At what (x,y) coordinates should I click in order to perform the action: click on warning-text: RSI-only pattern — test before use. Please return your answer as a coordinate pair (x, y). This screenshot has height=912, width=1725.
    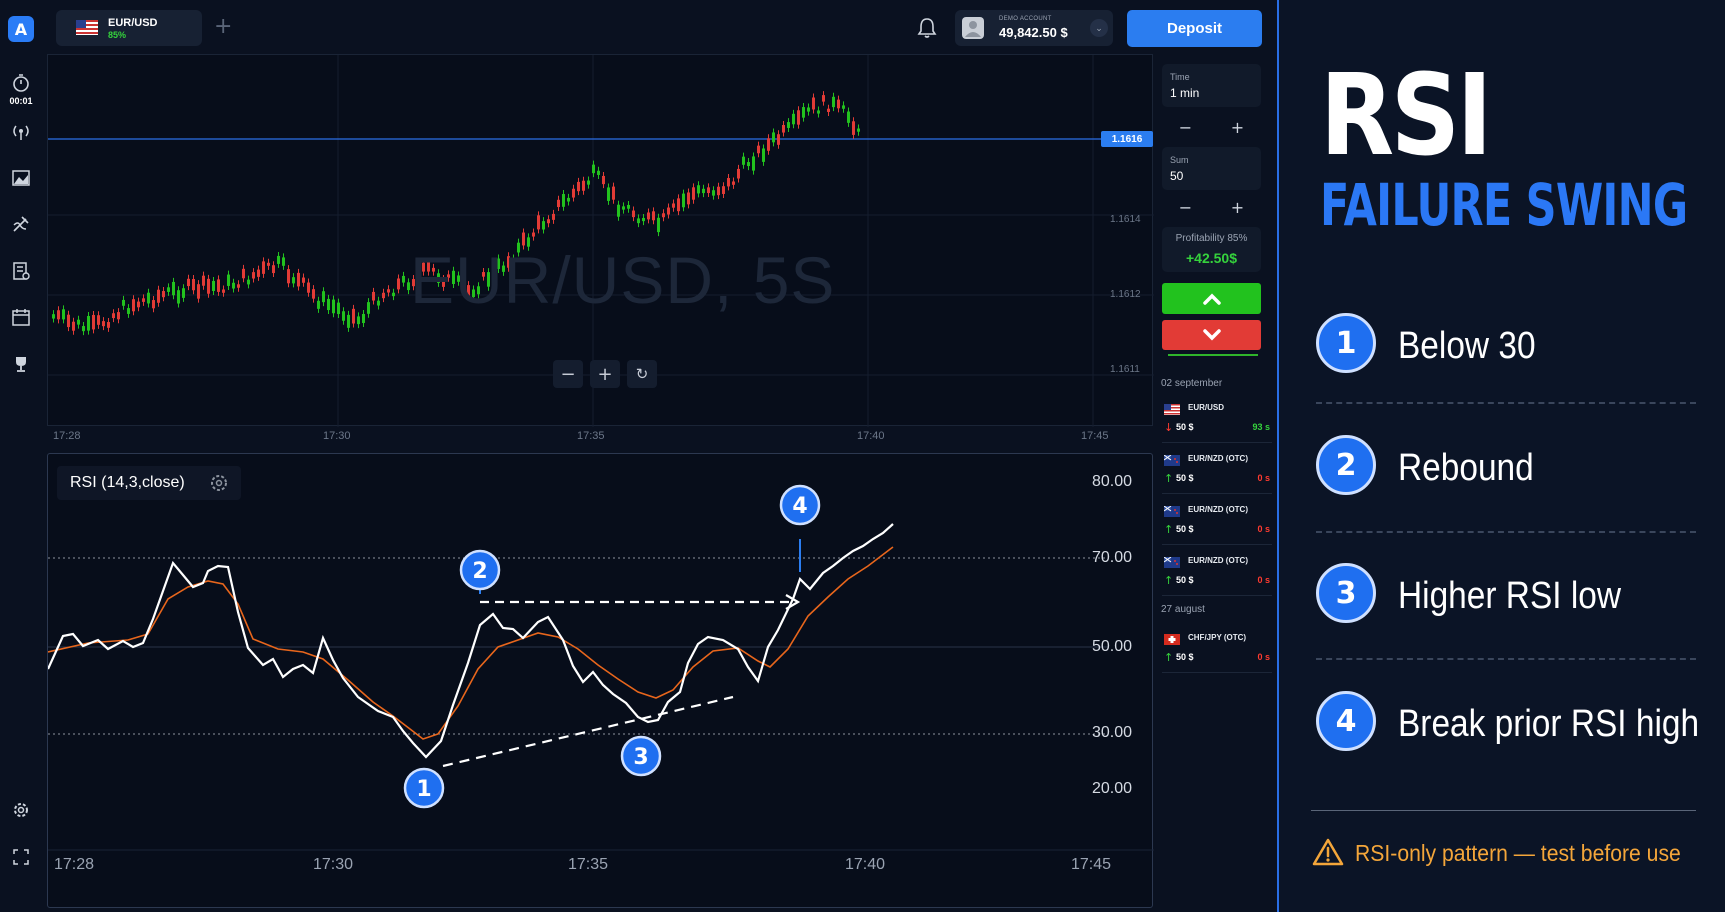
    Looking at the image, I should click on (1518, 853).